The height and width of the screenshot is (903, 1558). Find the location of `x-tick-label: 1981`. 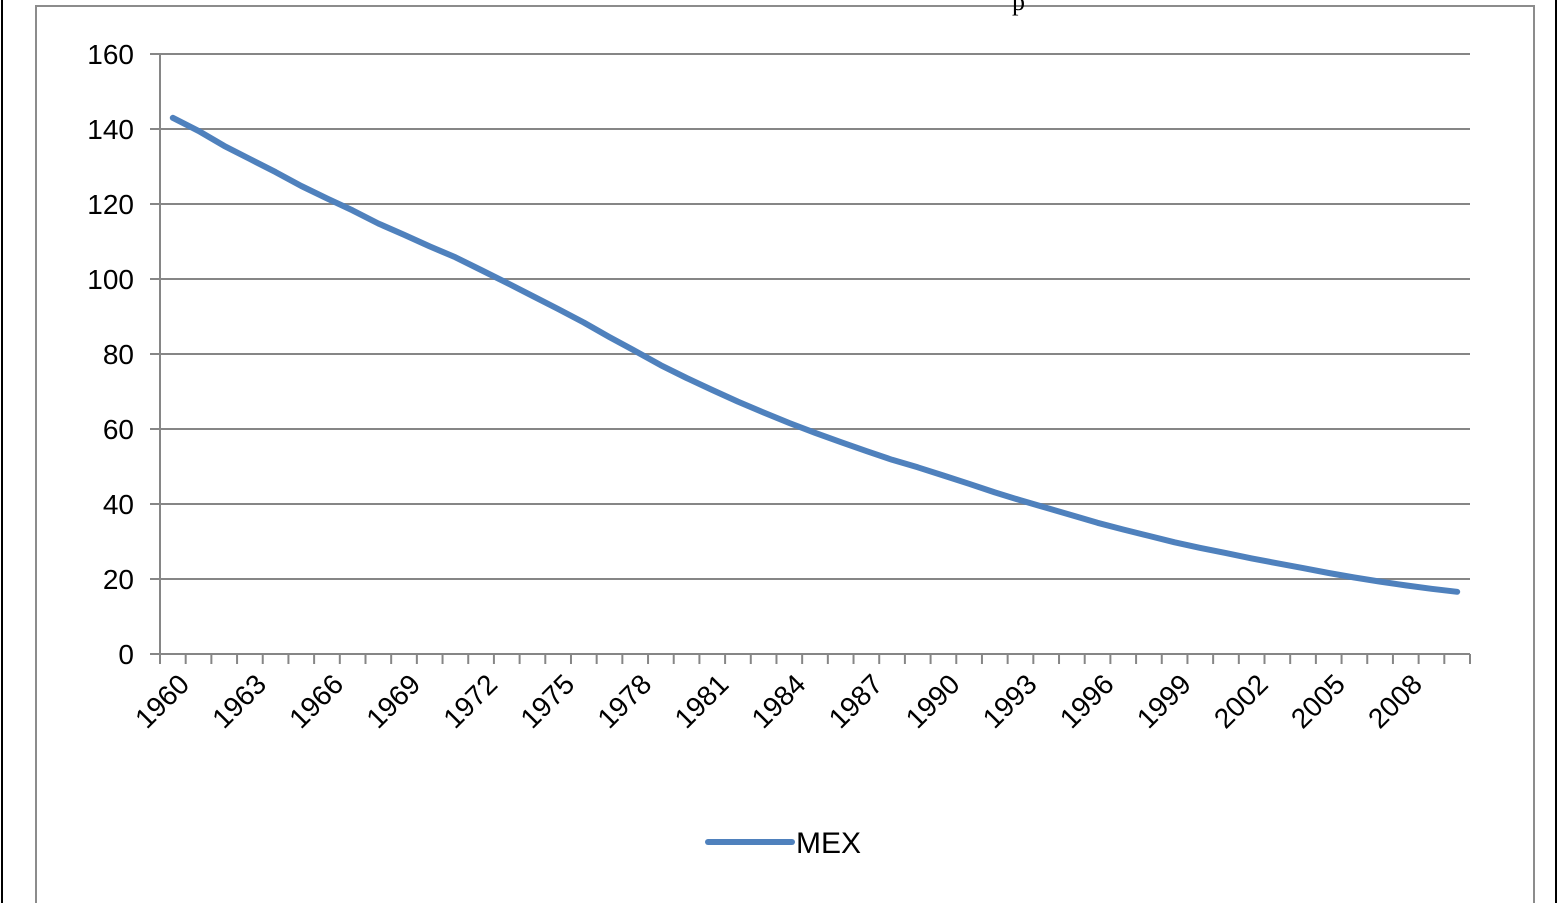

x-tick-label: 1981 is located at coordinates (702, 701).